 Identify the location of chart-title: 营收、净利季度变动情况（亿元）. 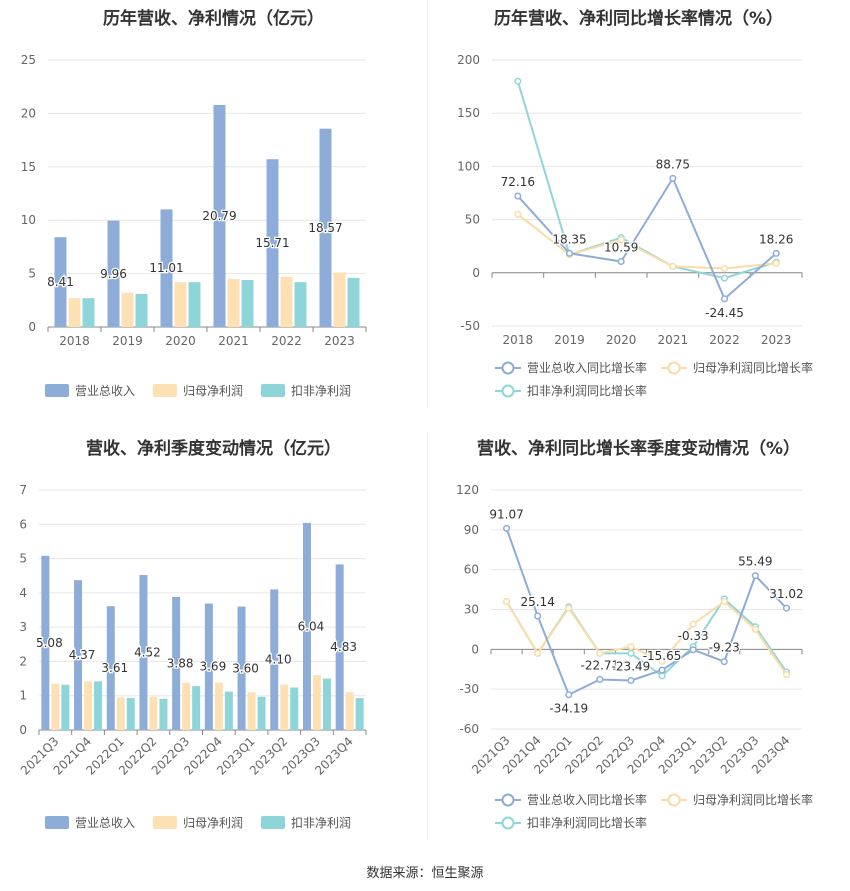
(213, 449).